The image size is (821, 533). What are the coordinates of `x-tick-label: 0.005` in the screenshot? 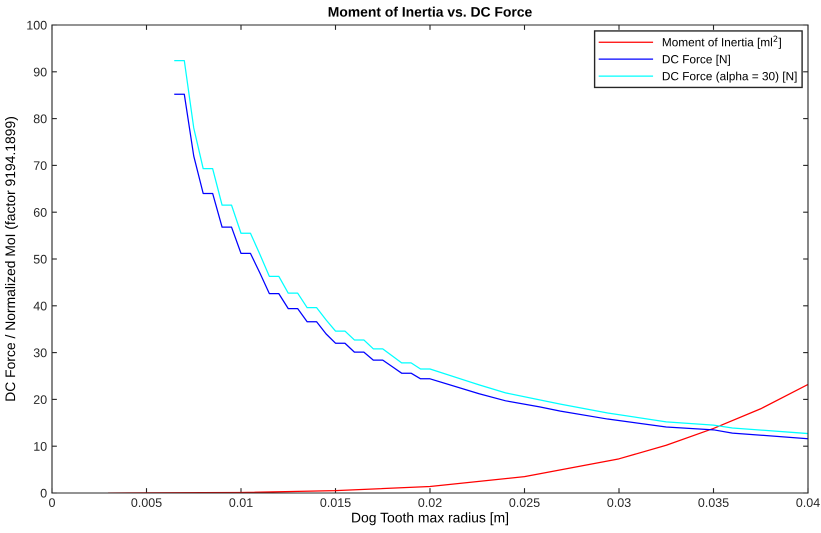 It's located at (146, 503).